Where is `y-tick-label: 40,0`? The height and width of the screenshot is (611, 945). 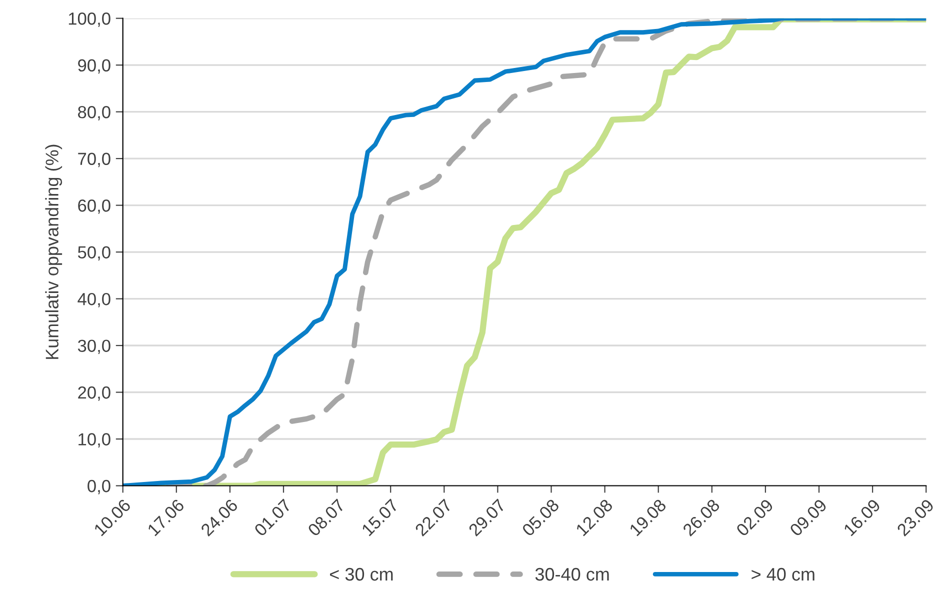 y-tick-label: 40,0 is located at coordinates (94, 300).